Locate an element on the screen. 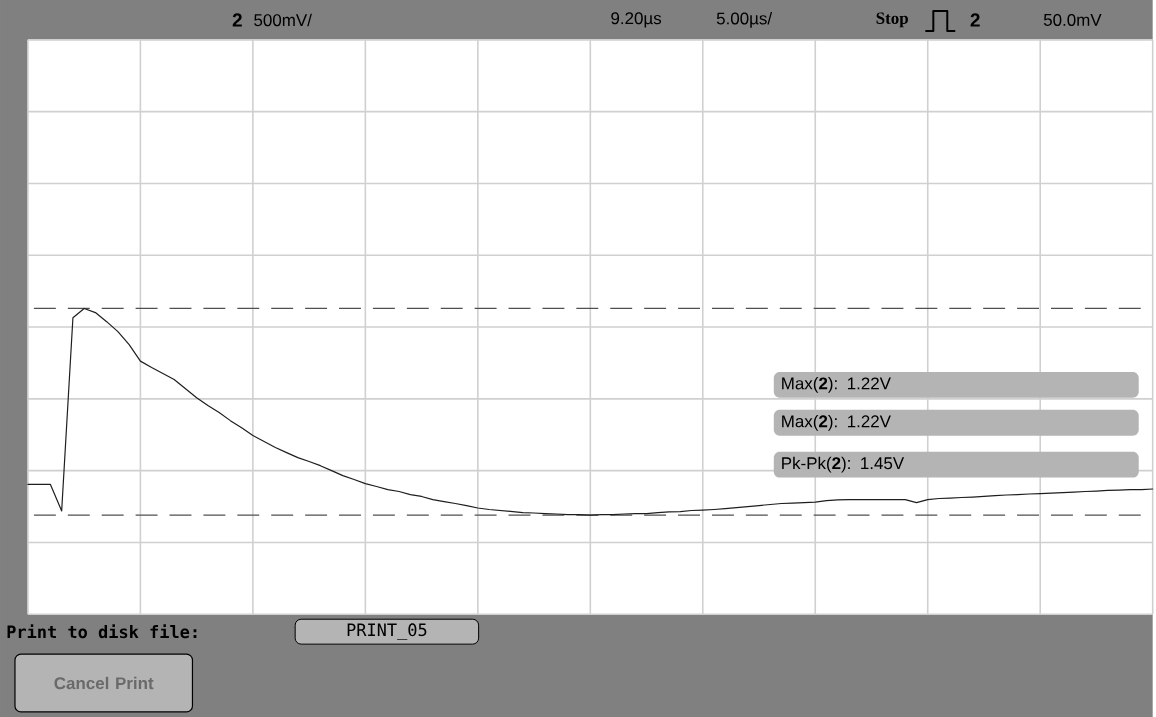  text: 5.00µs/ is located at coordinates (744, 20).